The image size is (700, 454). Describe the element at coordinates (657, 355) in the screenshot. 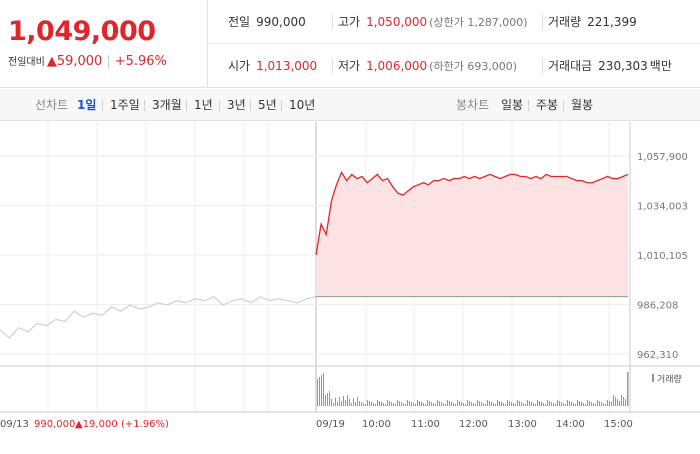

I see `y-tick-label: 962,310` at that location.